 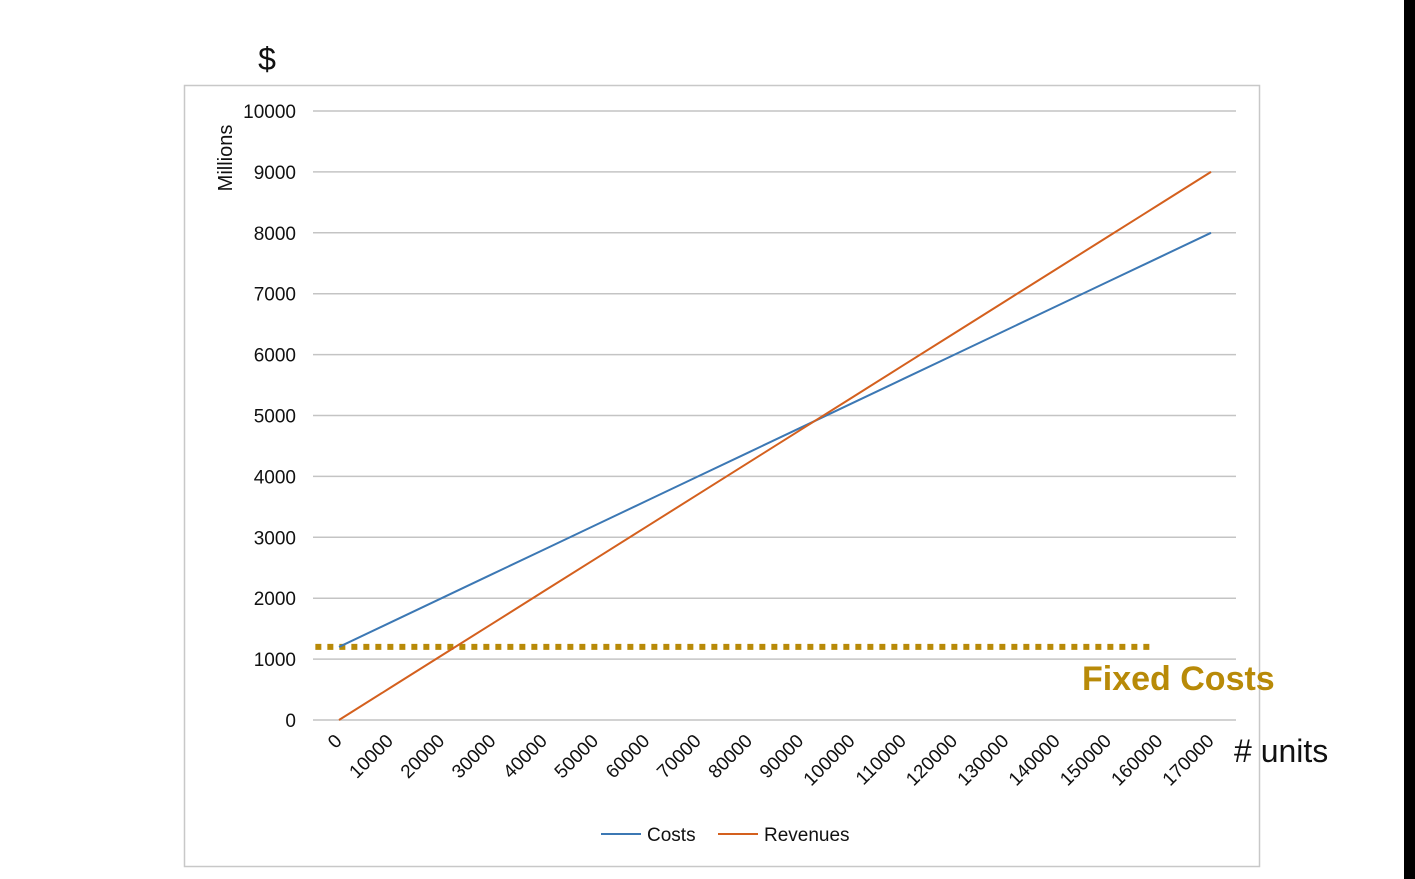 I want to click on y-tick-label: 1000, so click(x=275, y=660).